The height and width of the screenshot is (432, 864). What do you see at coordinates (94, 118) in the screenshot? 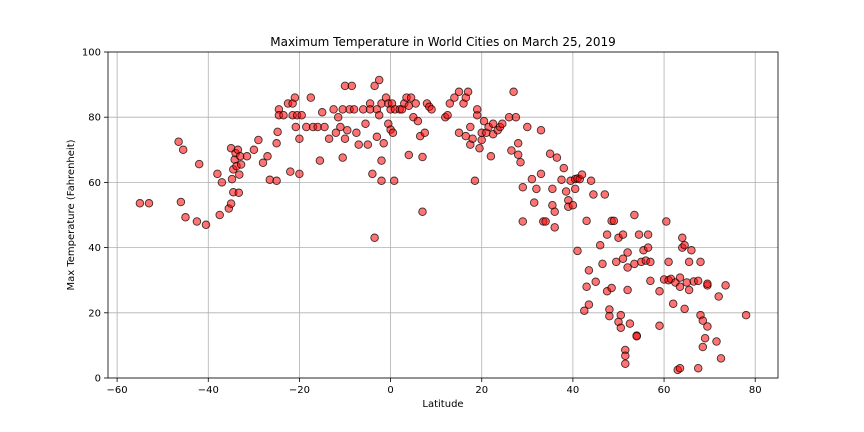
I see `y-tick-label: 80` at bounding box center [94, 118].